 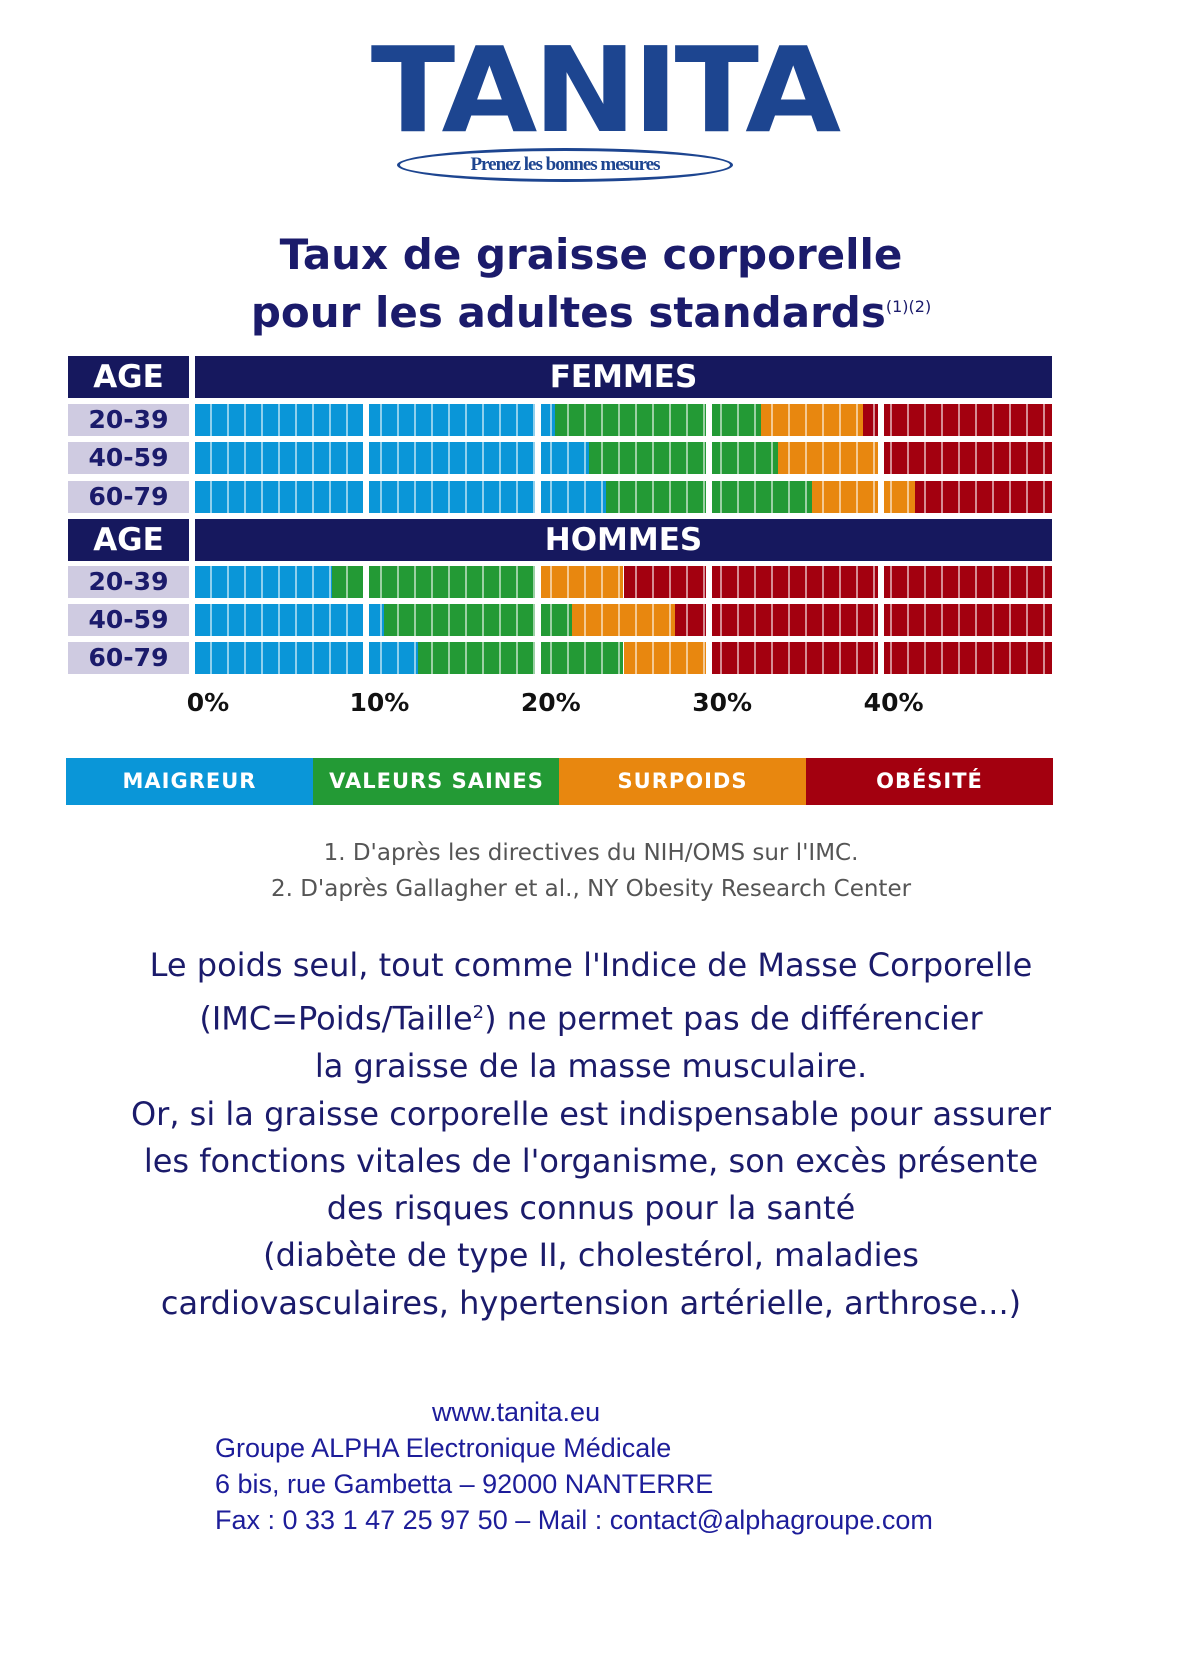 What do you see at coordinates (565, 165) in the screenshot?
I see `logo-tagline: Prenez les bonnes mesures` at bounding box center [565, 165].